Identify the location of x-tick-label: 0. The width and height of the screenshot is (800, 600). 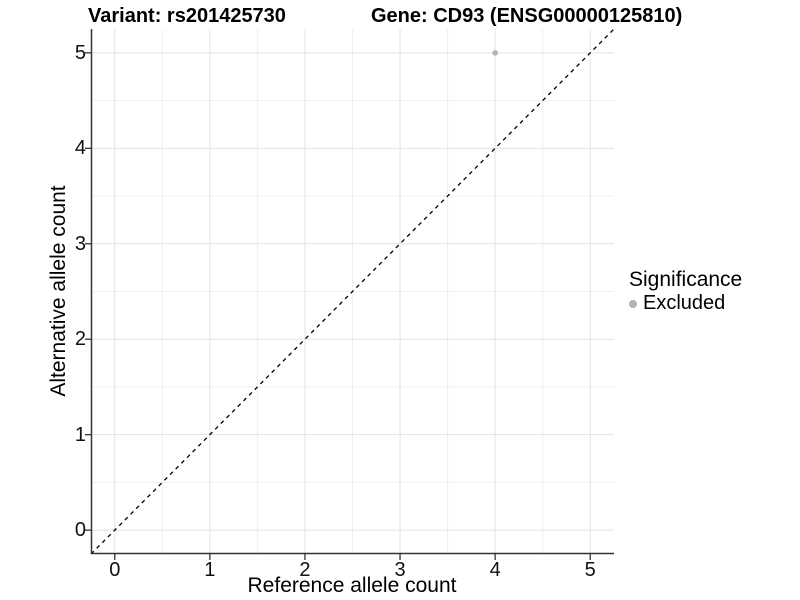
(115, 570).